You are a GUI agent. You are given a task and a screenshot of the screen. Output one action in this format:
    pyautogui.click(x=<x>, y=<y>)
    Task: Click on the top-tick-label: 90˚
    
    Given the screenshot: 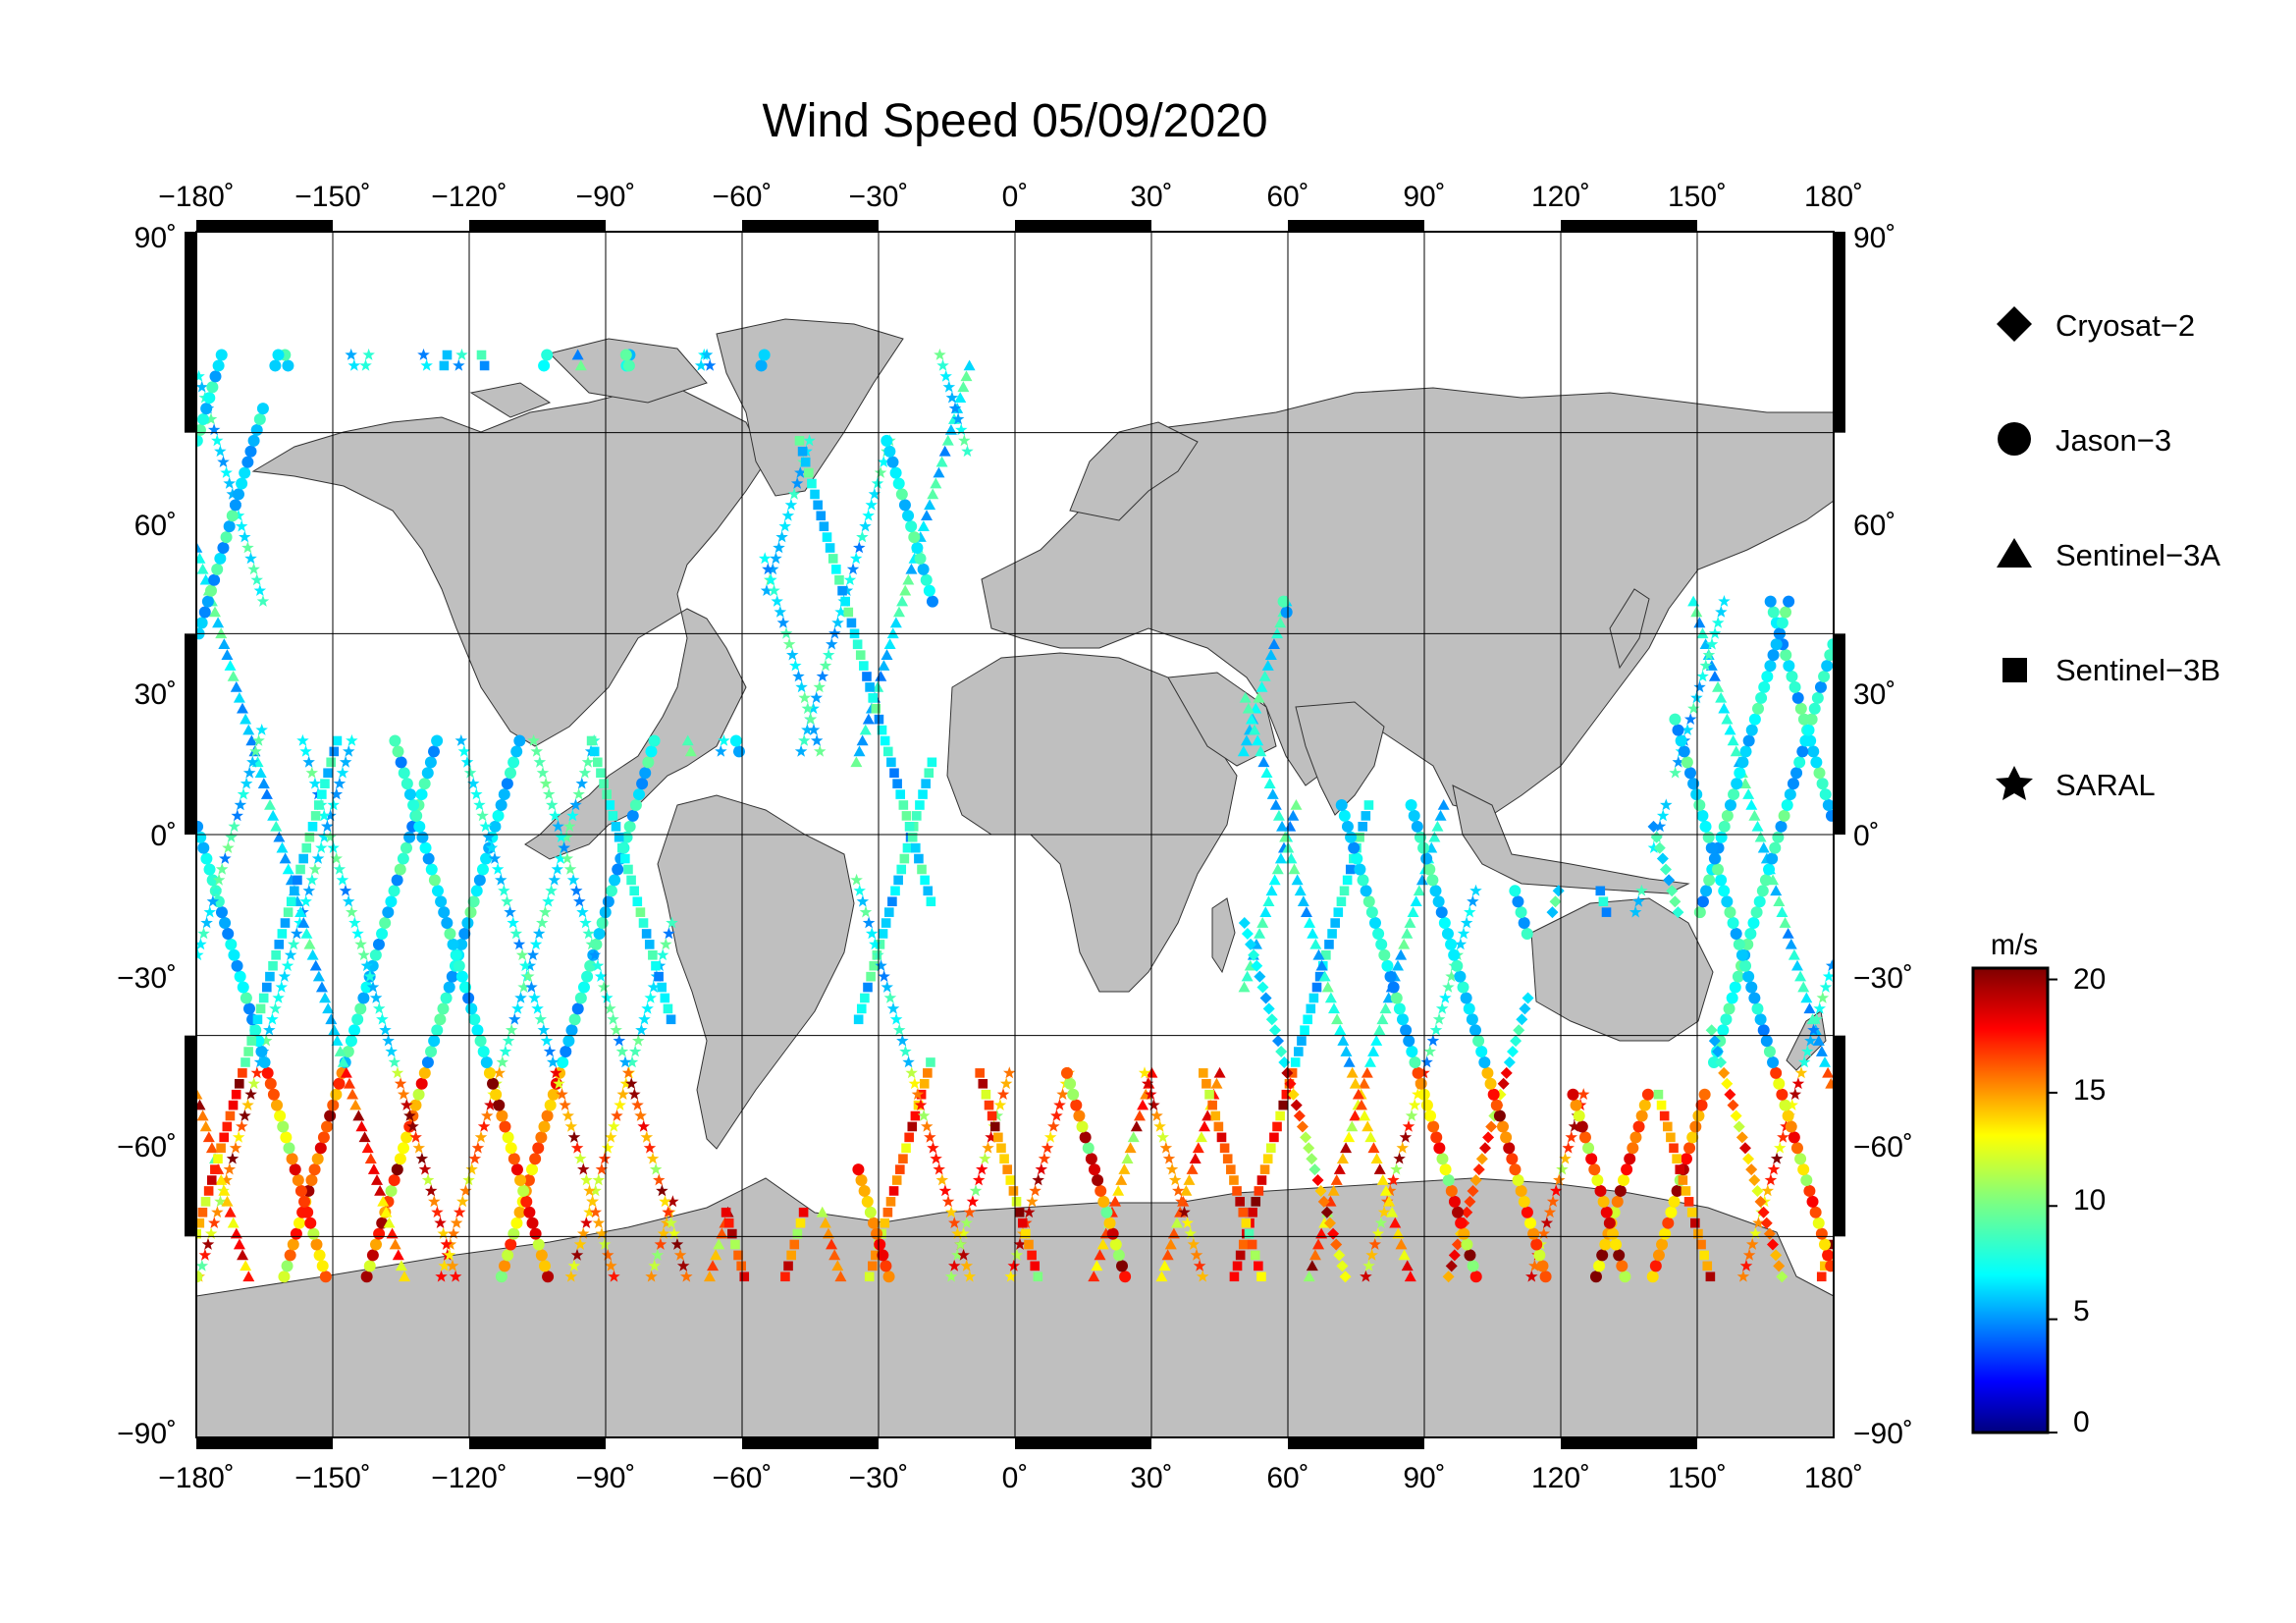 What is the action you would take?
    pyautogui.click(x=1424, y=197)
    